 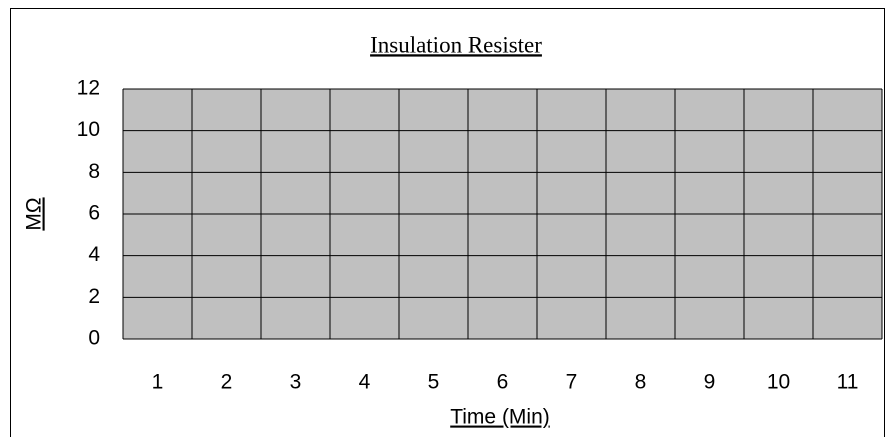 I want to click on y-tick-label: 8, so click(x=94, y=171).